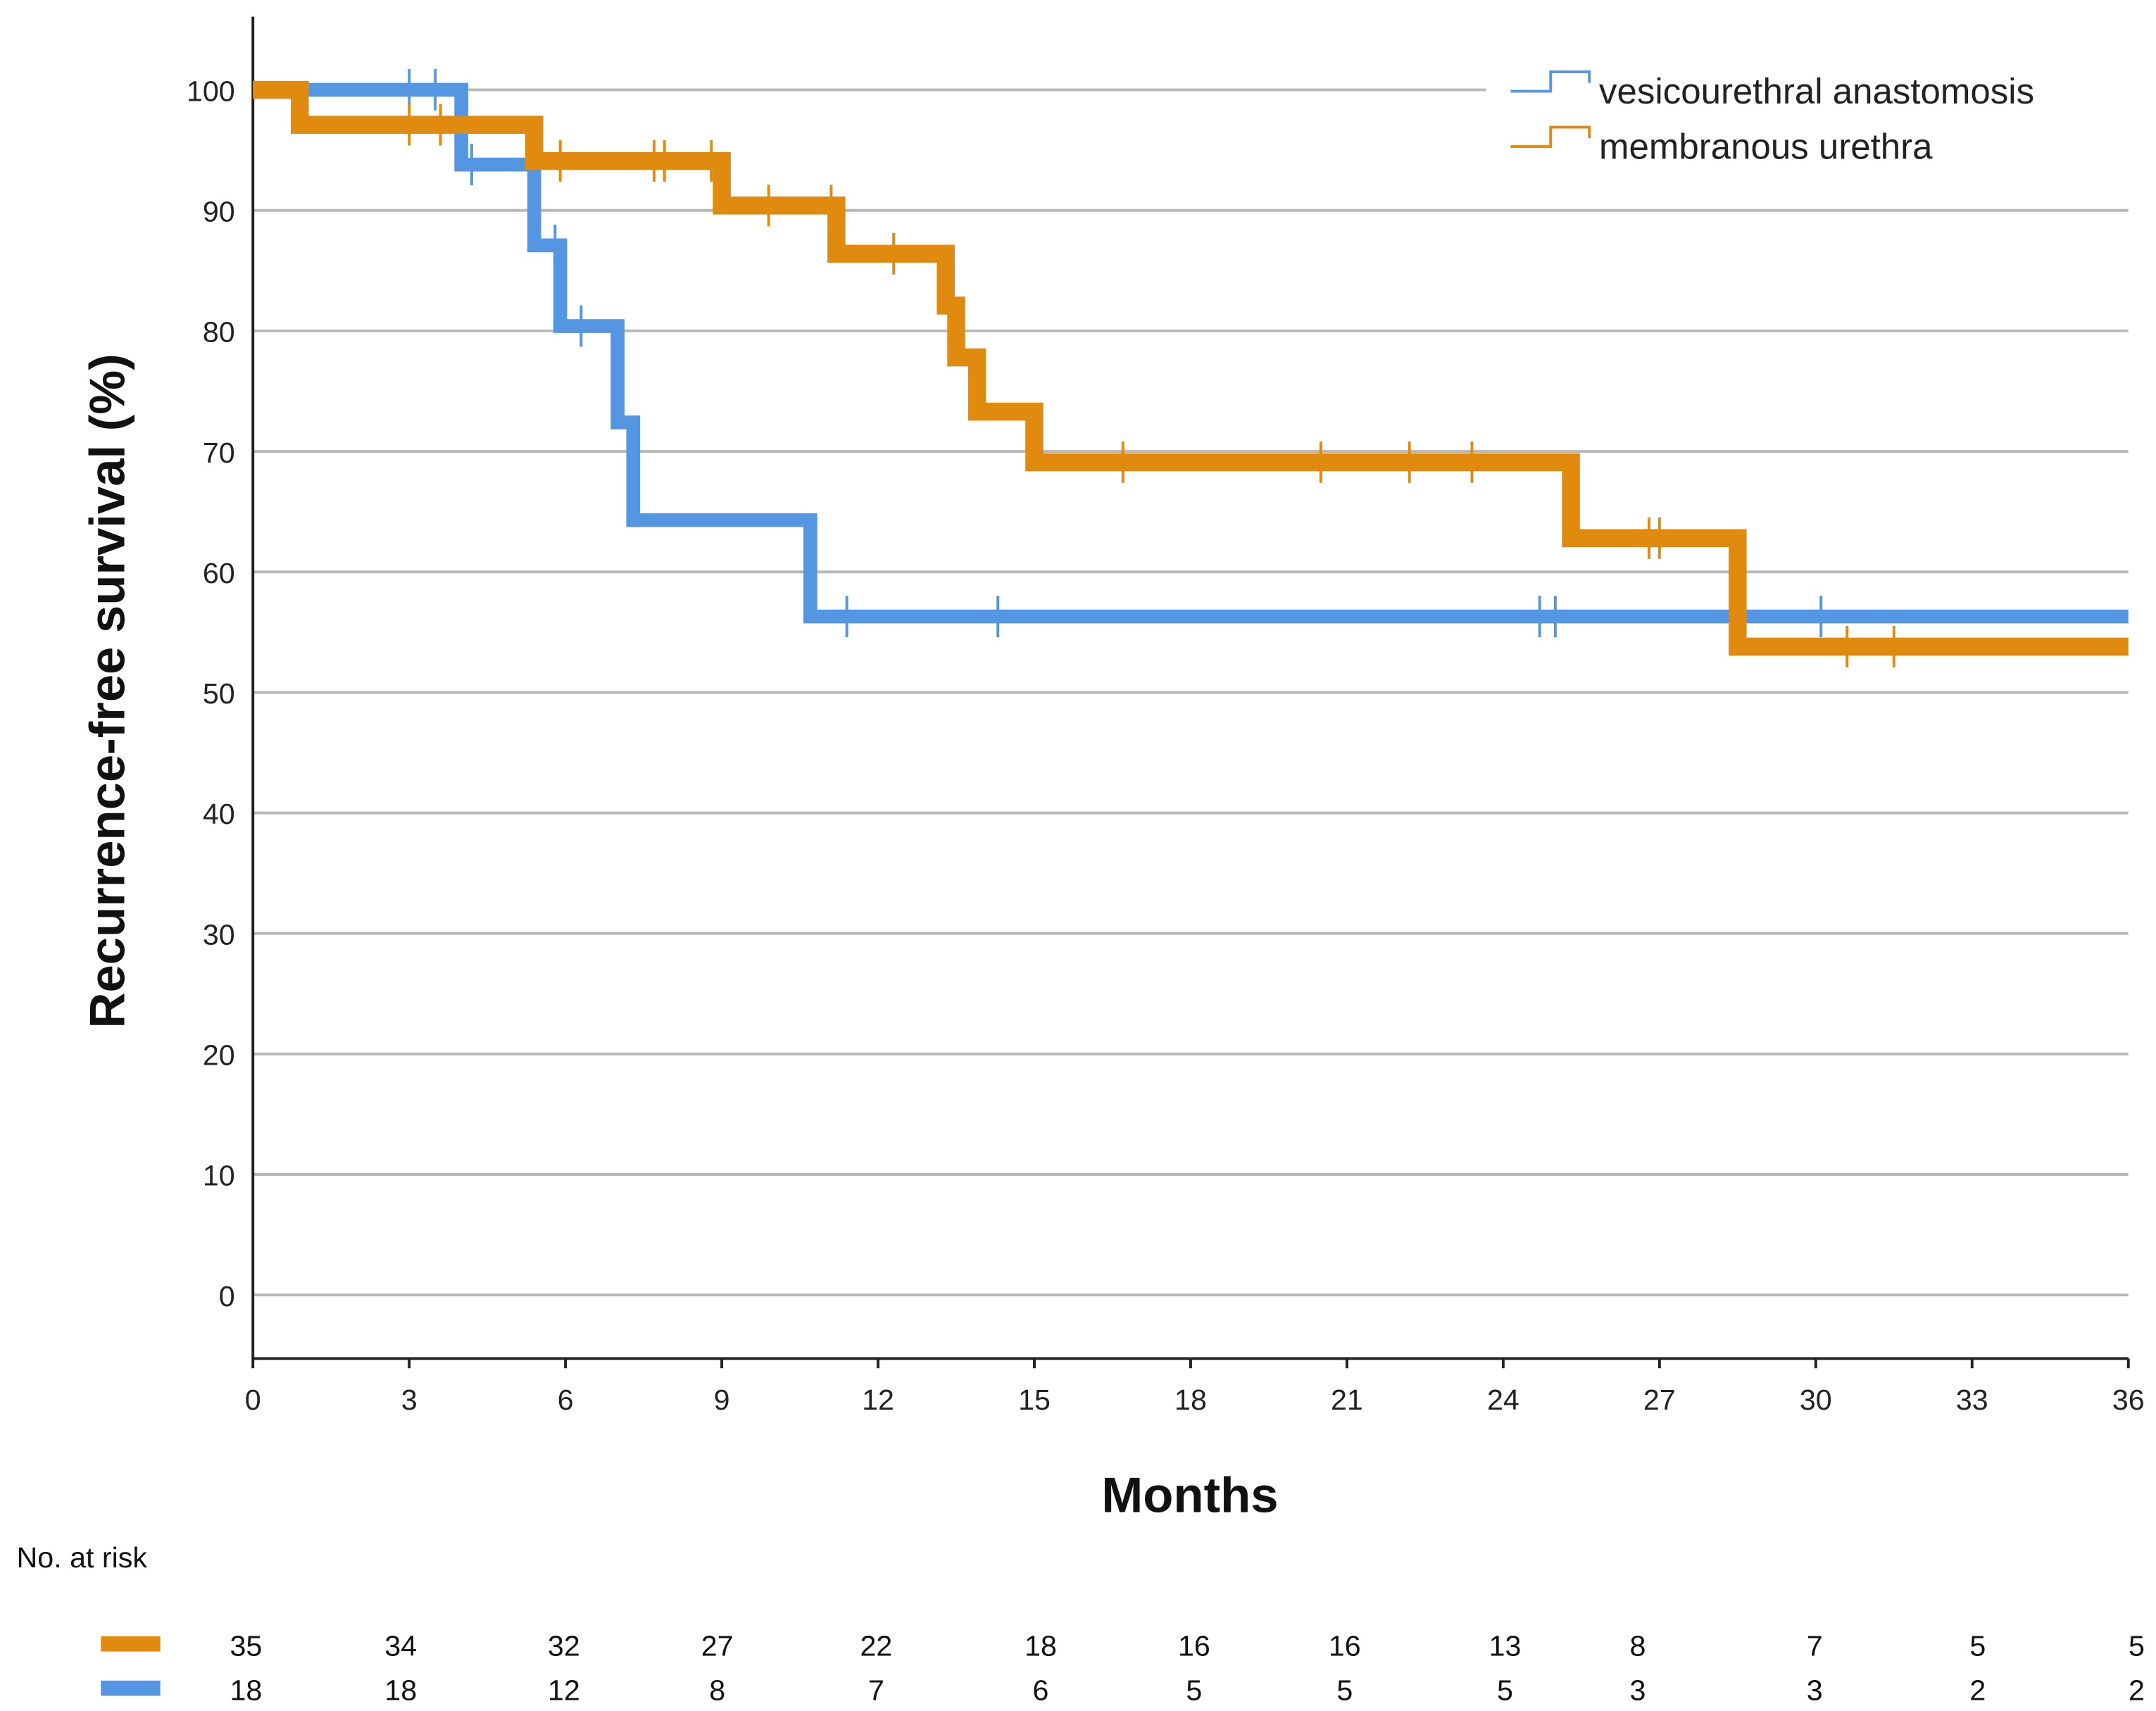  Describe the element at coordinates (107, 690) in the screenshot. I see `y-axis-label: Recurrence-free survival (%)` at that location.